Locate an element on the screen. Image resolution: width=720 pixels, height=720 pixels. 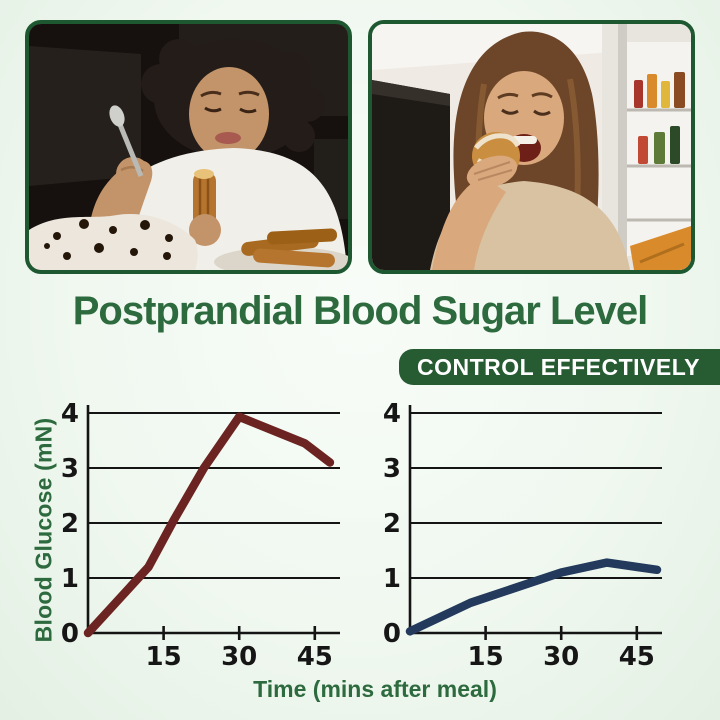
chart-uncontrolled-blood-sugar: 0 1 2 3 4 15 30 45 is located at coordinates (200, 534).